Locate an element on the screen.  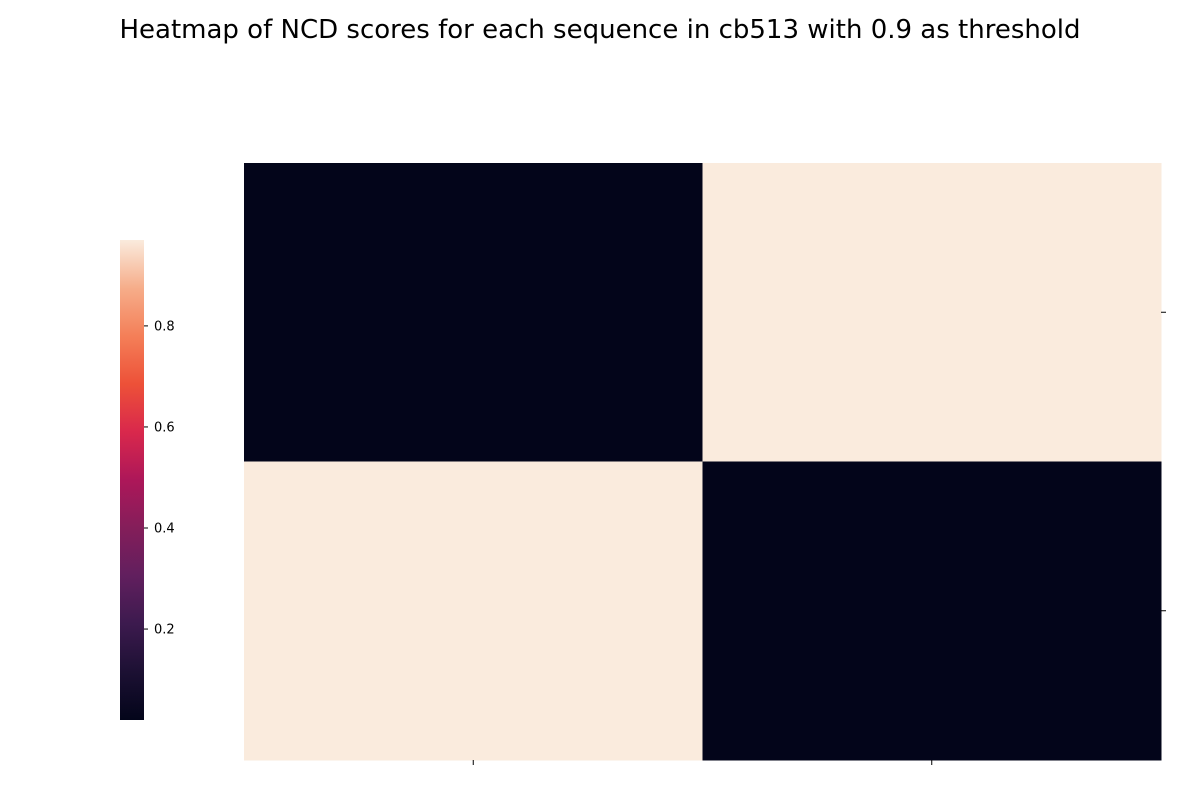
colorbar-tick-label-1: 0.4 is located at coordinates (164, 529).